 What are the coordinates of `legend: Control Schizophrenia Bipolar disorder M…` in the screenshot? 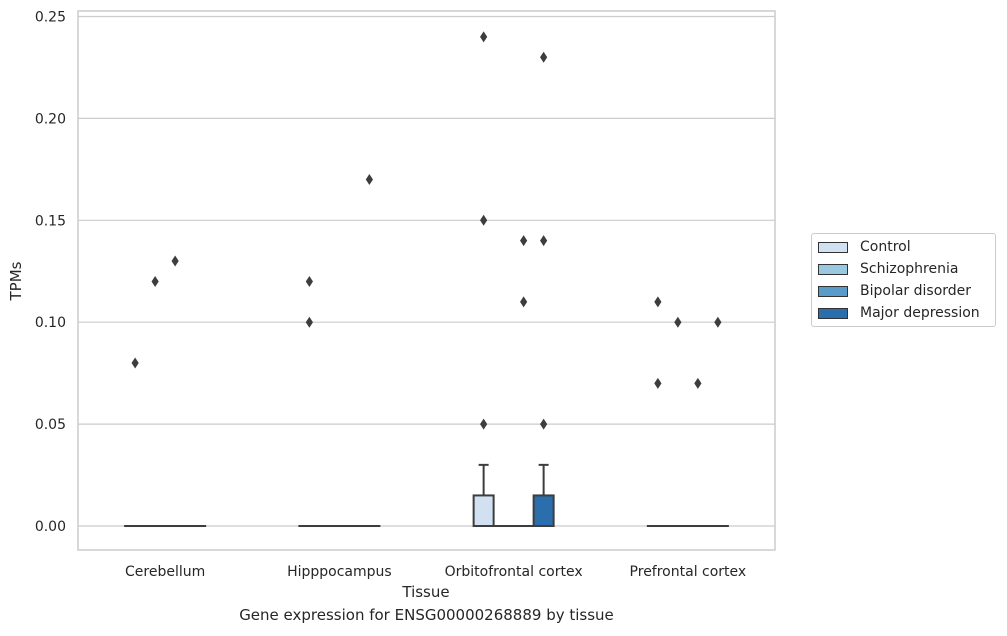 It's located at (903, 280).